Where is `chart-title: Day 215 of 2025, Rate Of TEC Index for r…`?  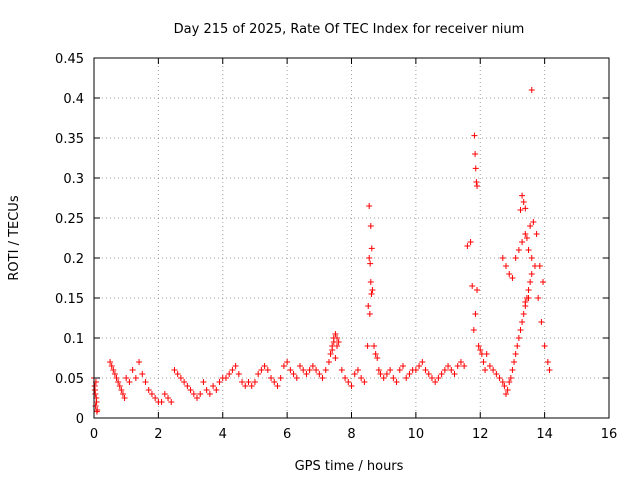 chart-title: Day 215 of 2025, Rate Of TEC Index for r… is located at coordinates (349, 29).